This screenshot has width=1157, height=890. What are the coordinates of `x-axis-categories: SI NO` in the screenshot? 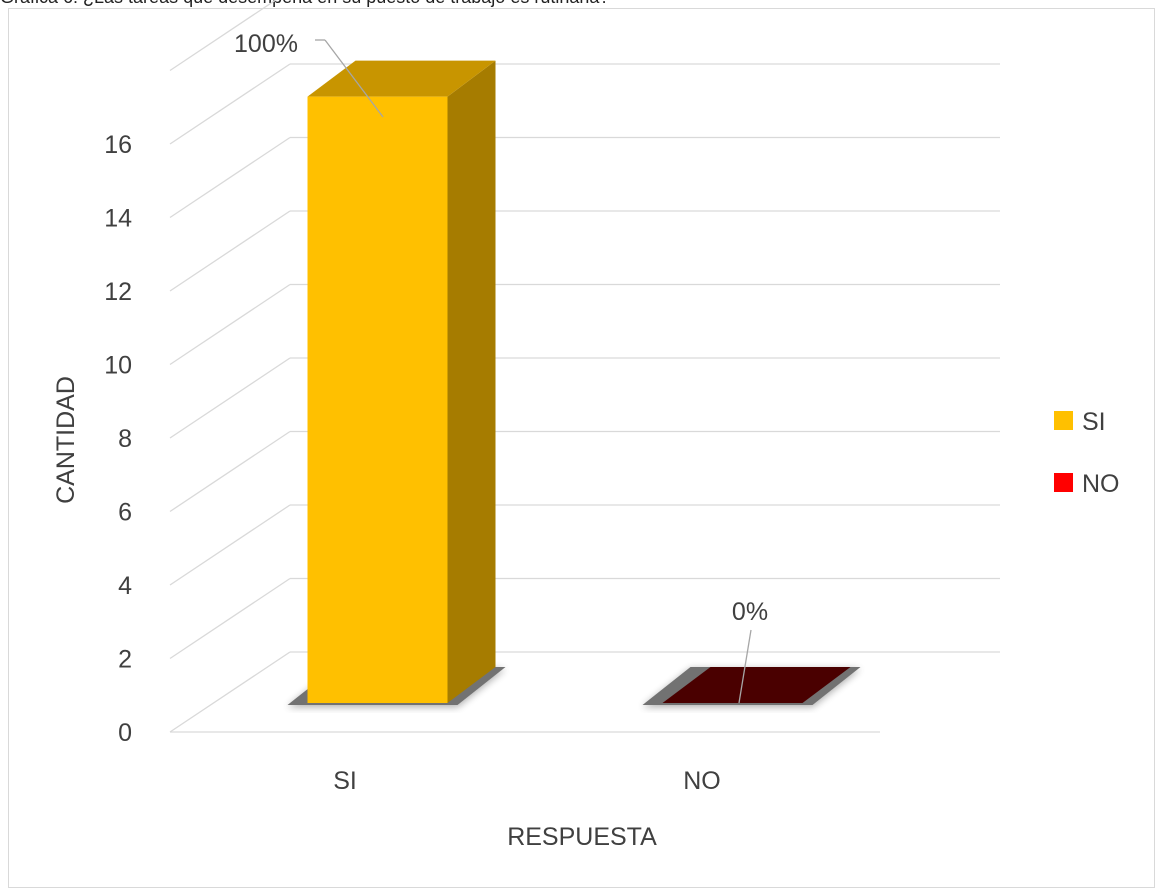 It's located at (527, 781).